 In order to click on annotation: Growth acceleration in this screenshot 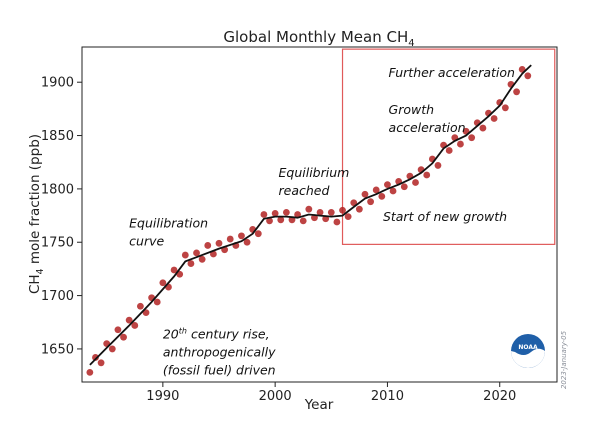, I will do `click(427, 118)`.